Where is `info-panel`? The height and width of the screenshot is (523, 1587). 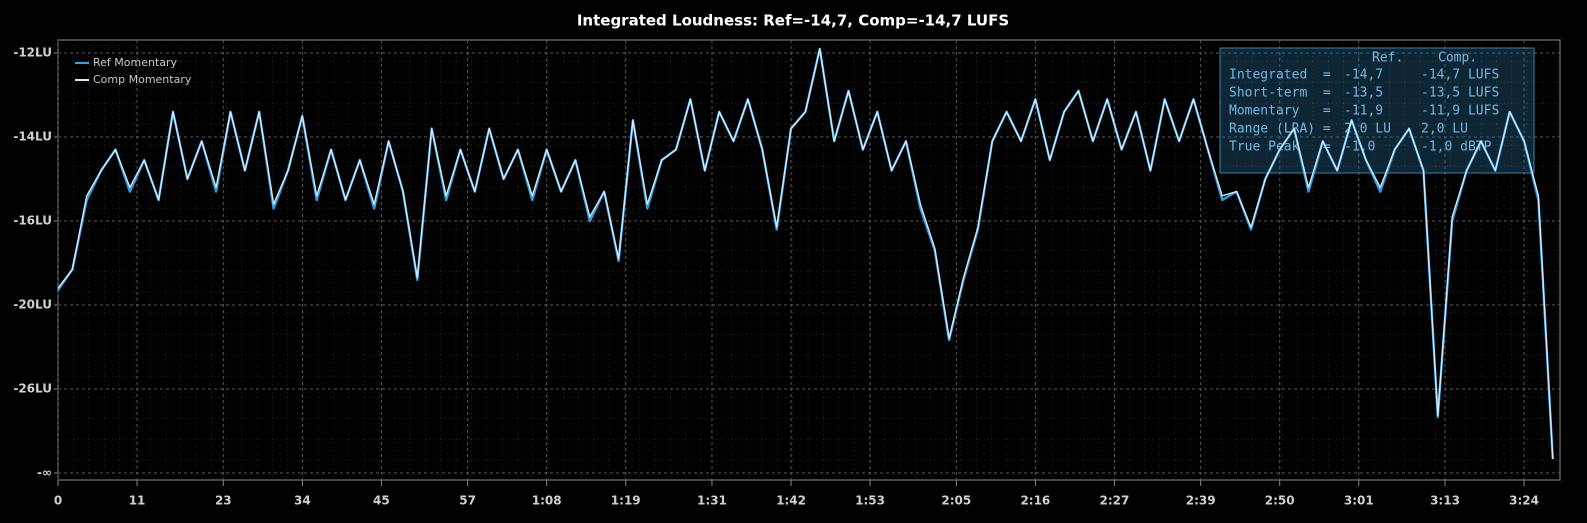 info-panel is located at coordinates (1377, 110).